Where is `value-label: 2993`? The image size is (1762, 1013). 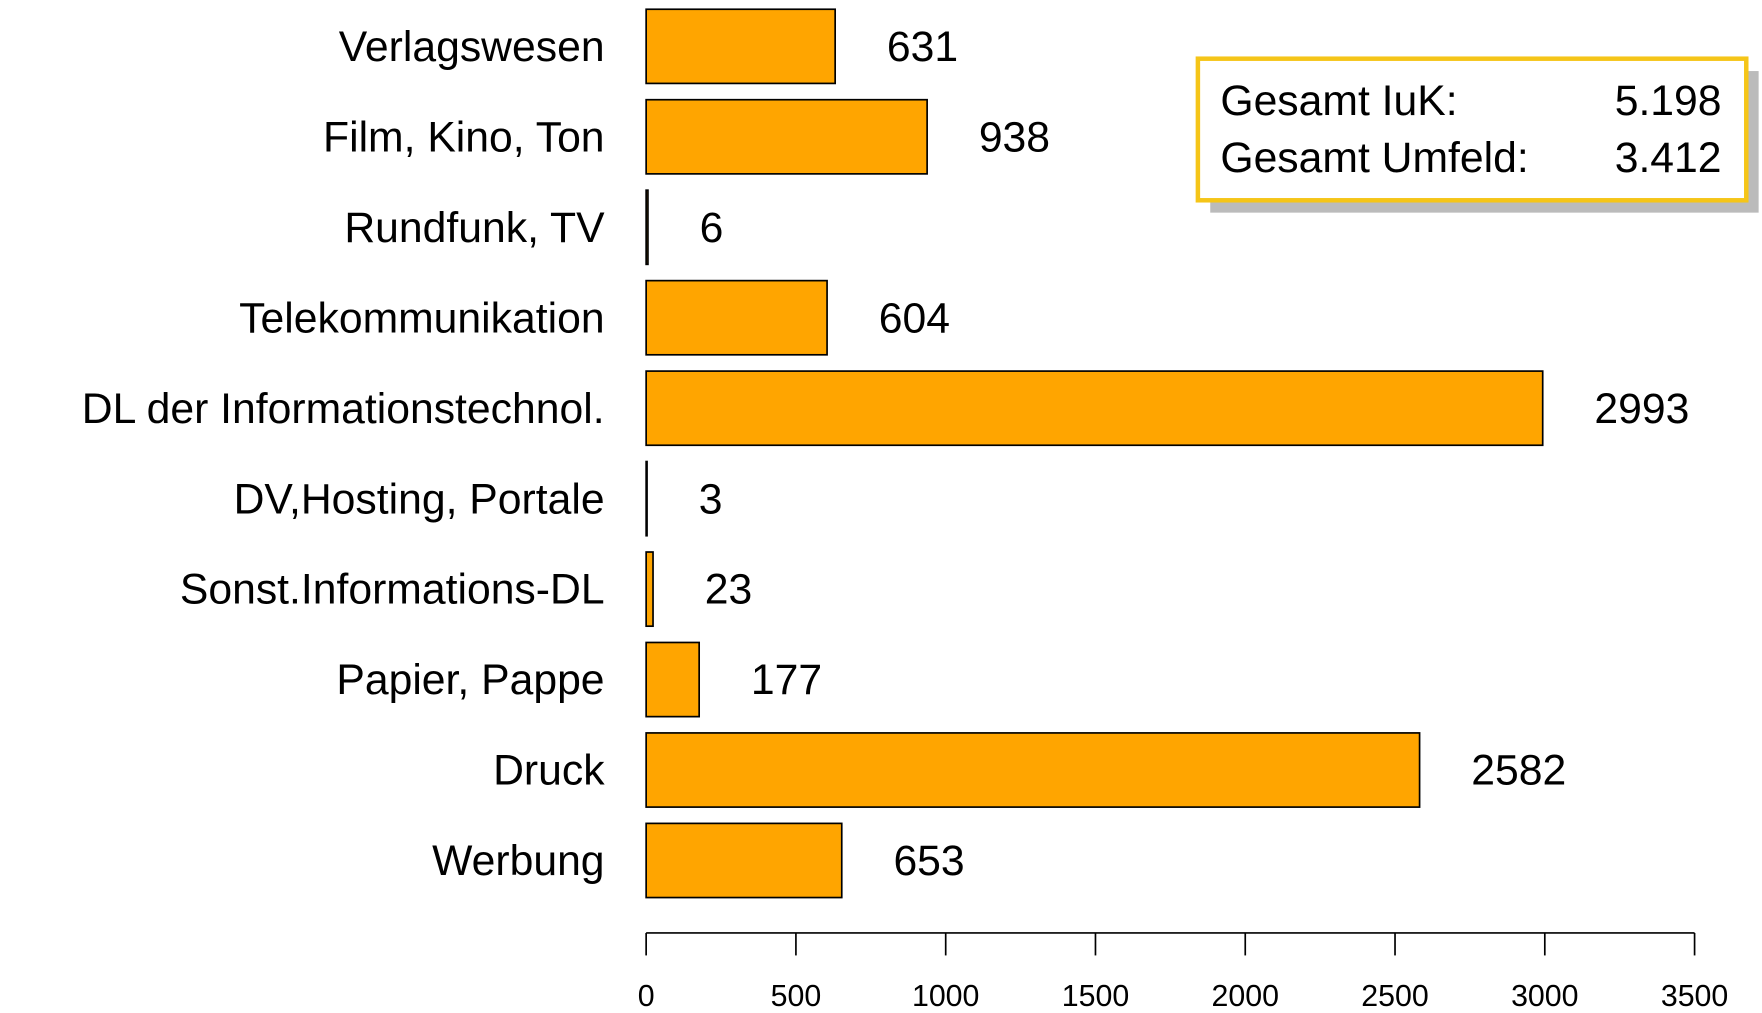
value-label: 2993 is located at coordinates (1641, 409).